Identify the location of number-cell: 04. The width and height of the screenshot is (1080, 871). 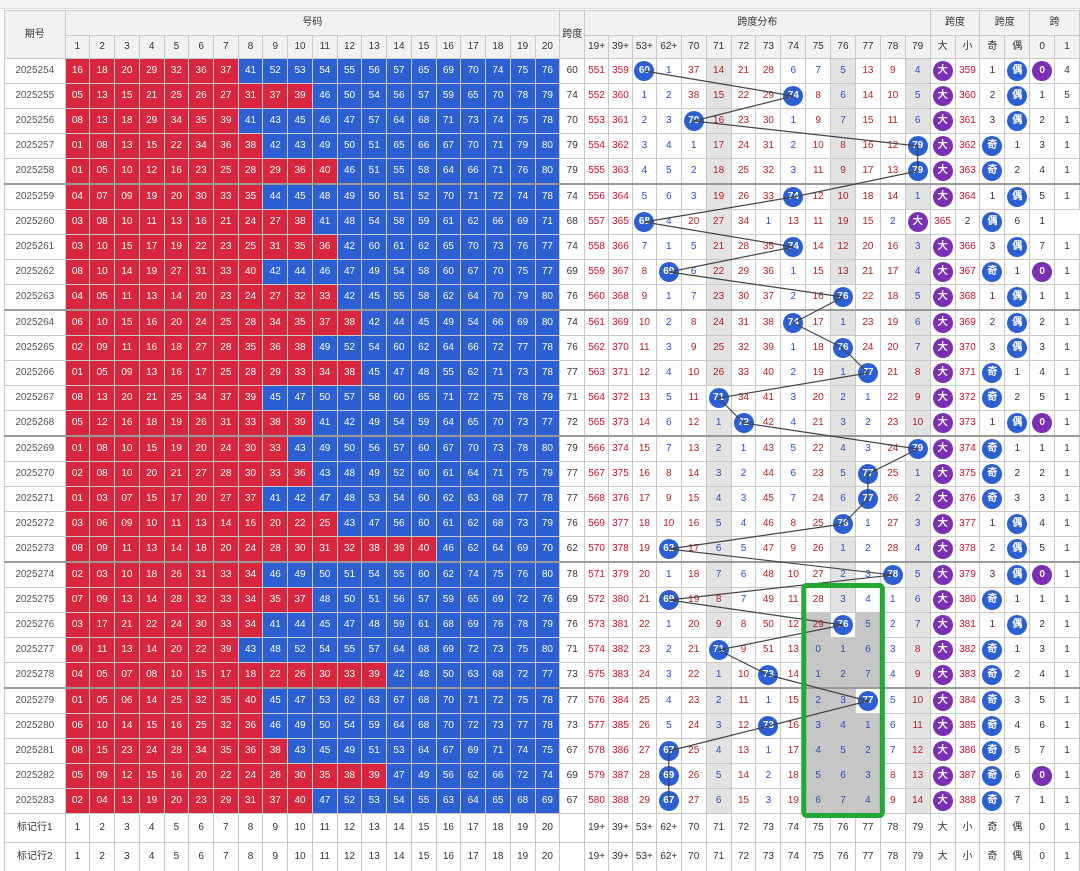
(77, 675).